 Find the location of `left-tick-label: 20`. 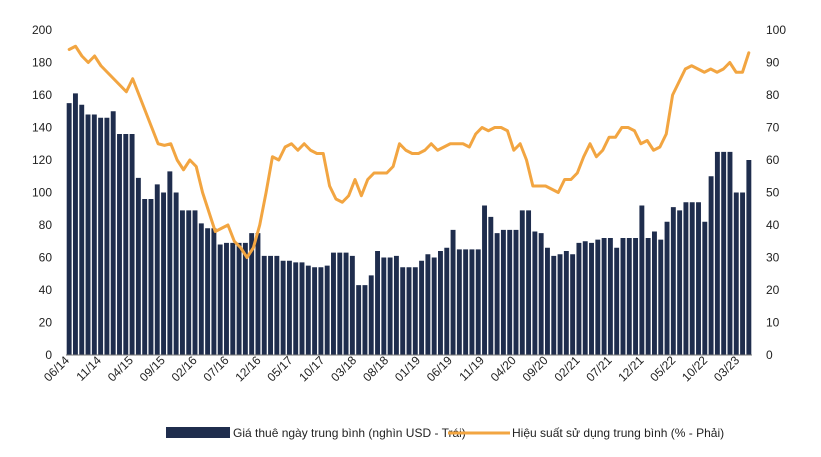

left-tick-label: 20 is located at coordinates (46, 323).